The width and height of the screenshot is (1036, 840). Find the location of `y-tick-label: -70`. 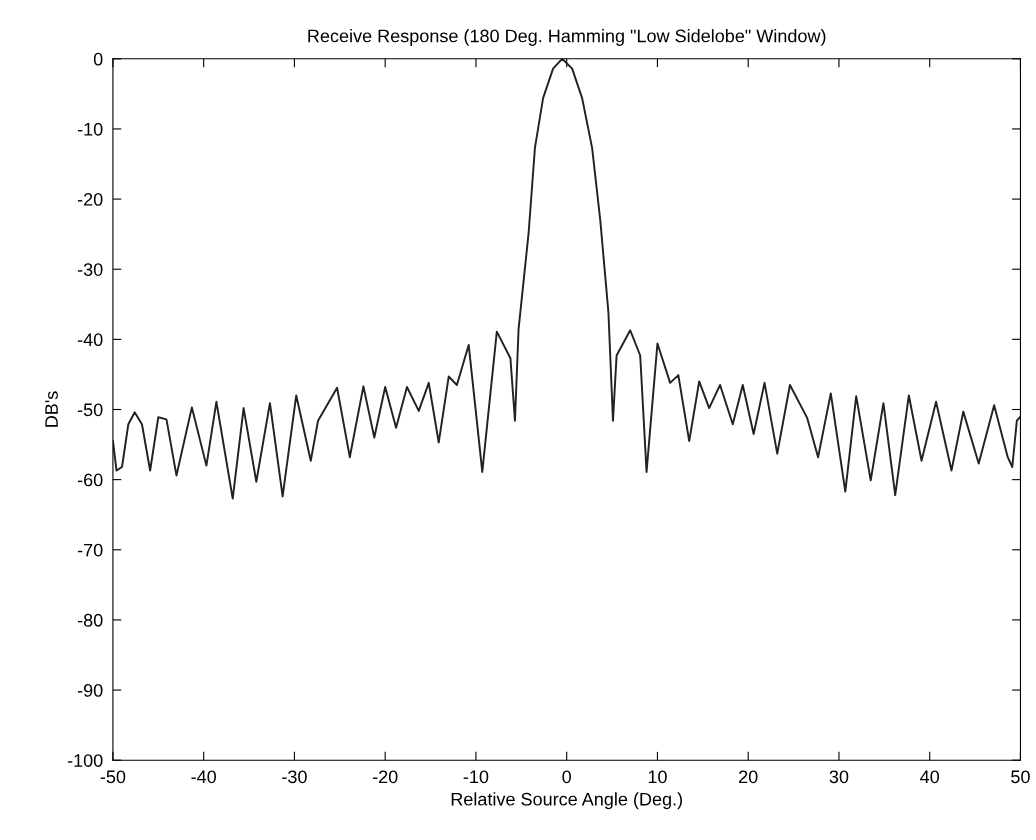

y-tick-label: -70 is located at coordinates (90, 550).